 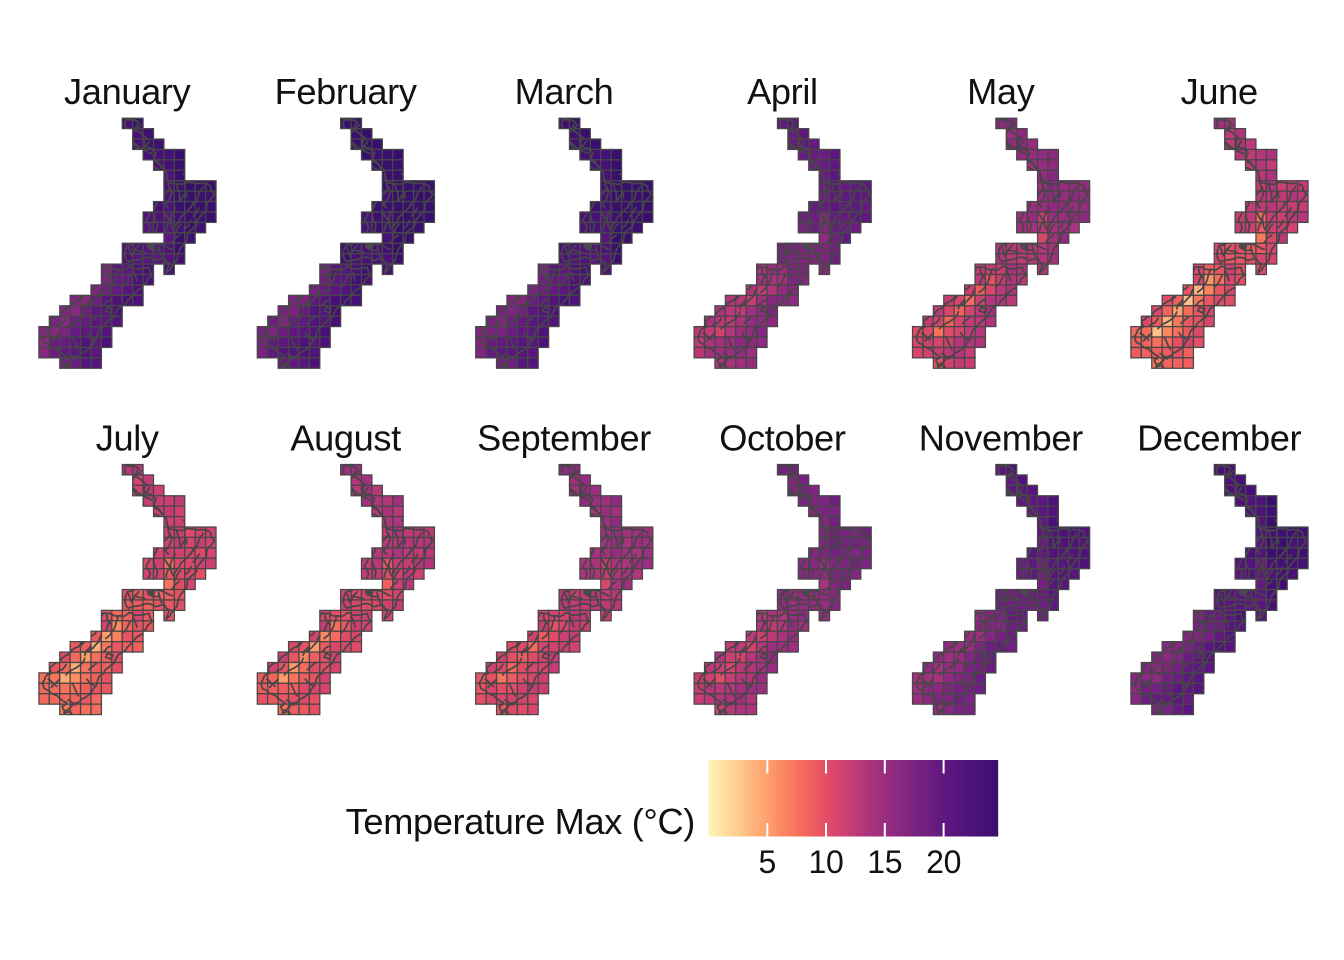 I want to click on svg-text: June, so click(x=1219, y=91).